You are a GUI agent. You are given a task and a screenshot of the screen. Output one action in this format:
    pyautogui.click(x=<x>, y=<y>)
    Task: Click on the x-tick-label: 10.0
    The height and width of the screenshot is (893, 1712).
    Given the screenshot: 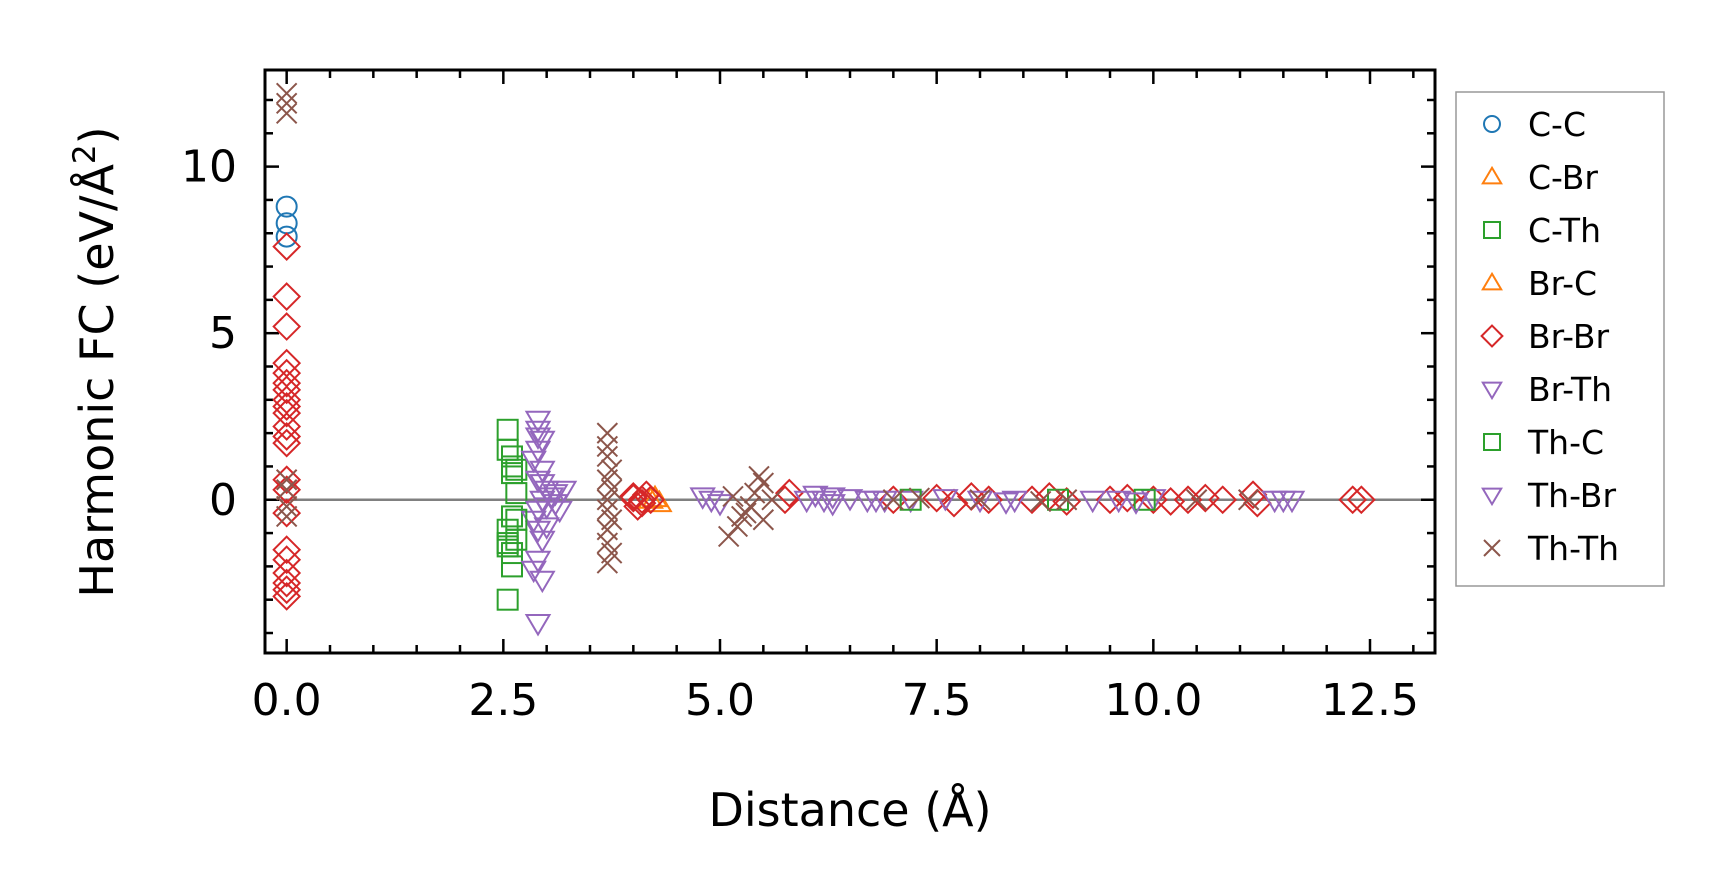 What is the action you would take?
    pyautogui.click(x=1153, y=700)
    